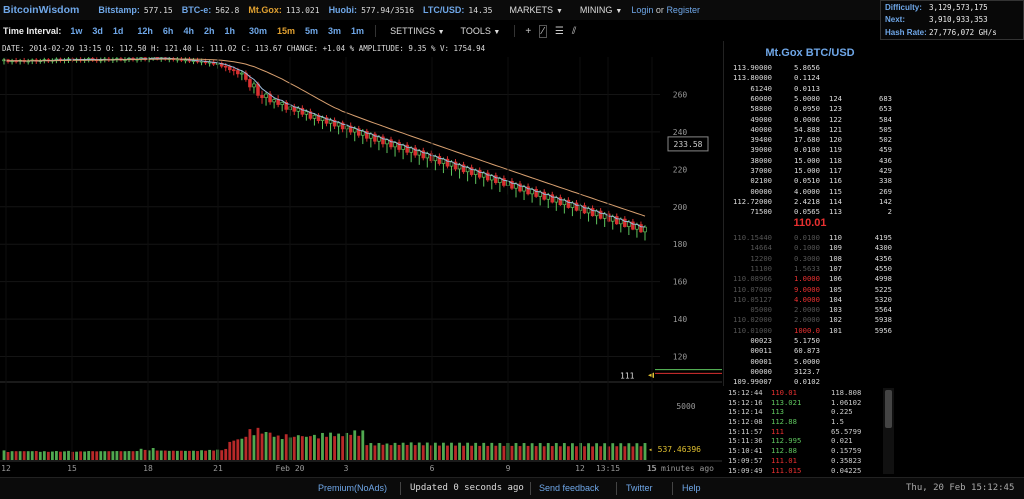 The image size is (1024, 499). I want to click on line-tool-icon: ⁄, so click(543, 31).